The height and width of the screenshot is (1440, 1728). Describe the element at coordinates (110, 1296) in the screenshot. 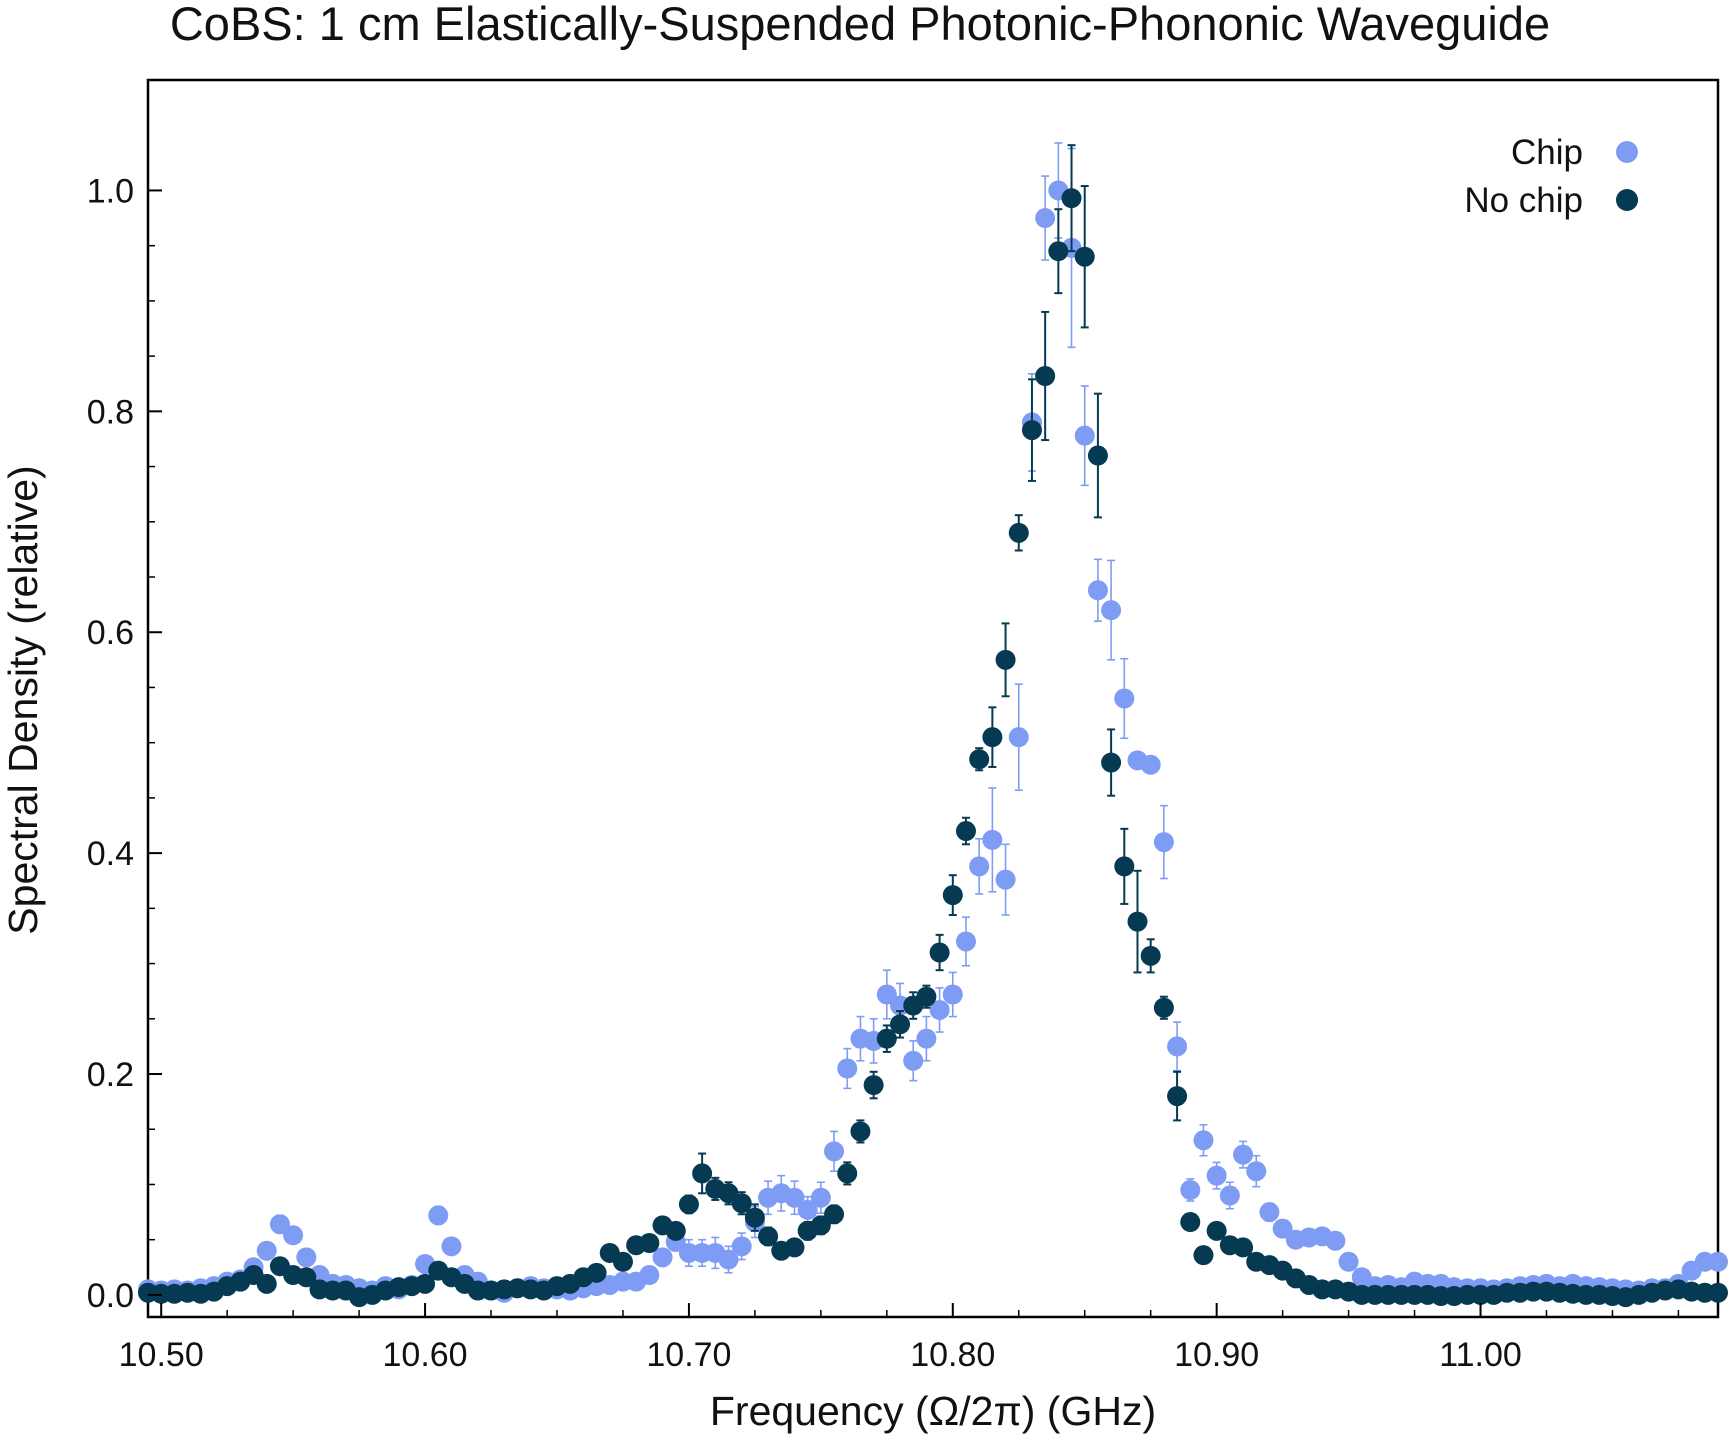

I see `y-tick-label: 0.0` at that location.